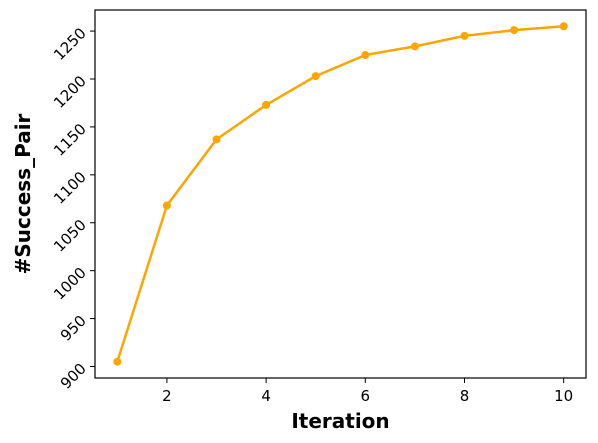 The height and width of the screenshot is (443, 598). What do you see at coordinates (73, 376) in the screenshot?
I see `y-tick-label: 900` at bounding box center [73, 376].